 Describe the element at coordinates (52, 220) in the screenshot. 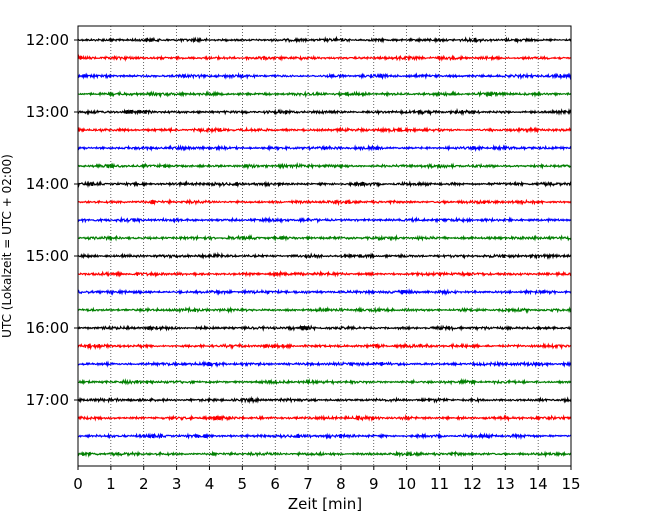

I see `y-axis-ticks: 12:00 13:00 14:00 15:00 16:00 17:00` at that location.